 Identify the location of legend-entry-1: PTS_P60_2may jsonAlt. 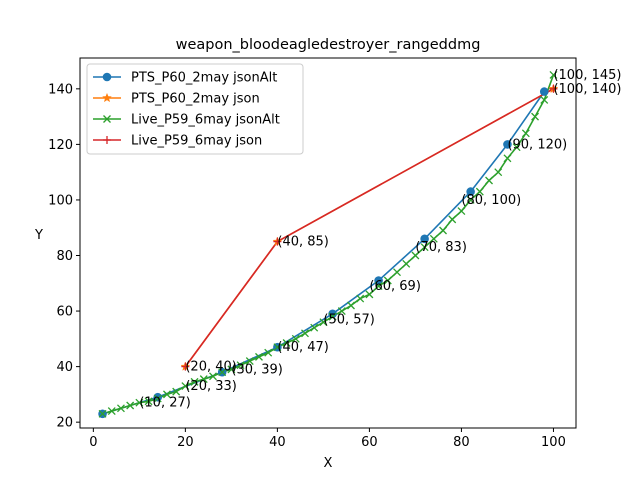
(185, 78).